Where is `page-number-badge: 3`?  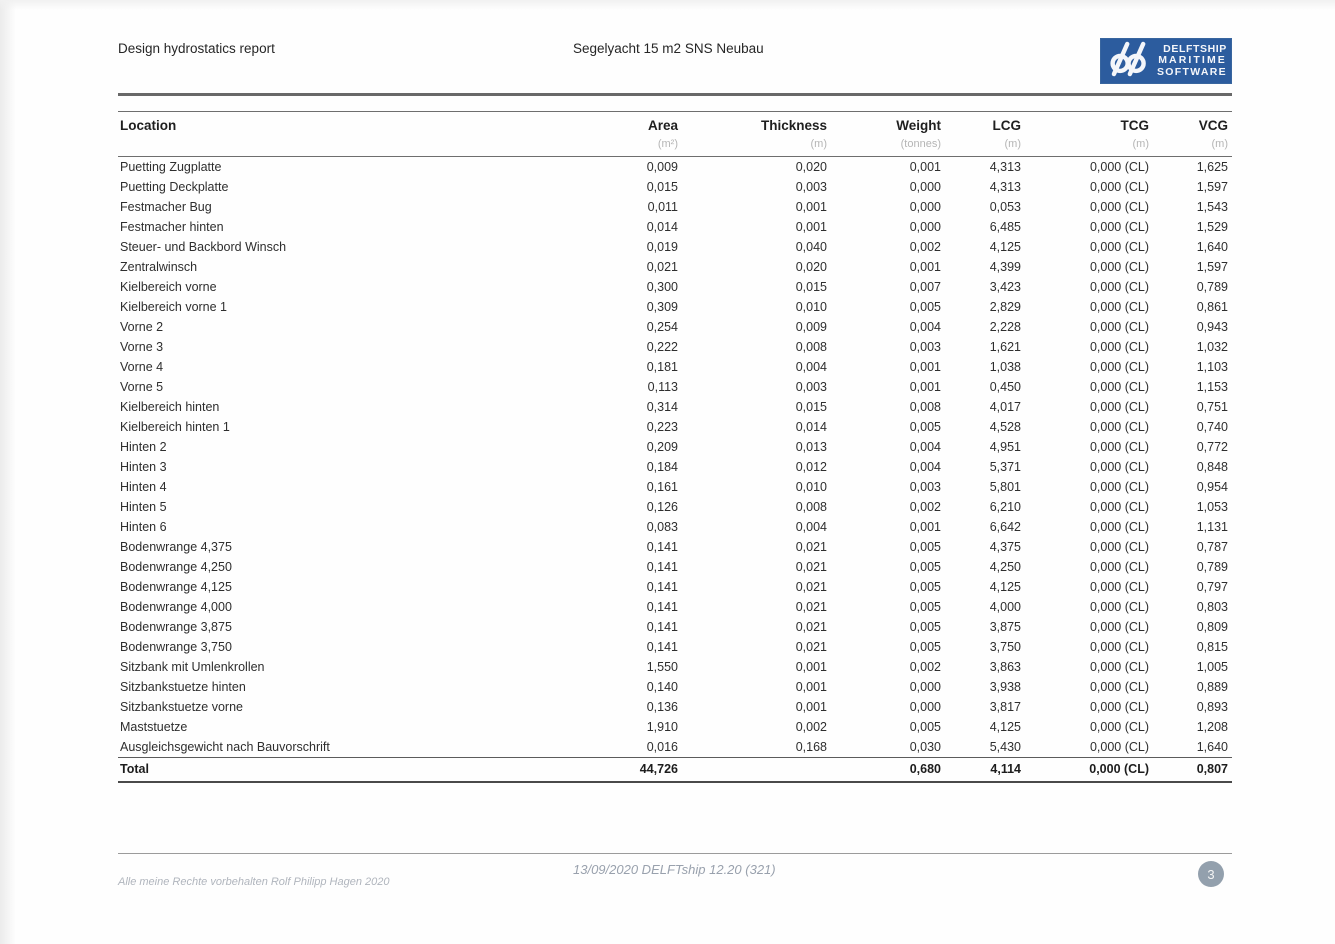
page-number-badge: 3 is located at coordinates (1211, 874).